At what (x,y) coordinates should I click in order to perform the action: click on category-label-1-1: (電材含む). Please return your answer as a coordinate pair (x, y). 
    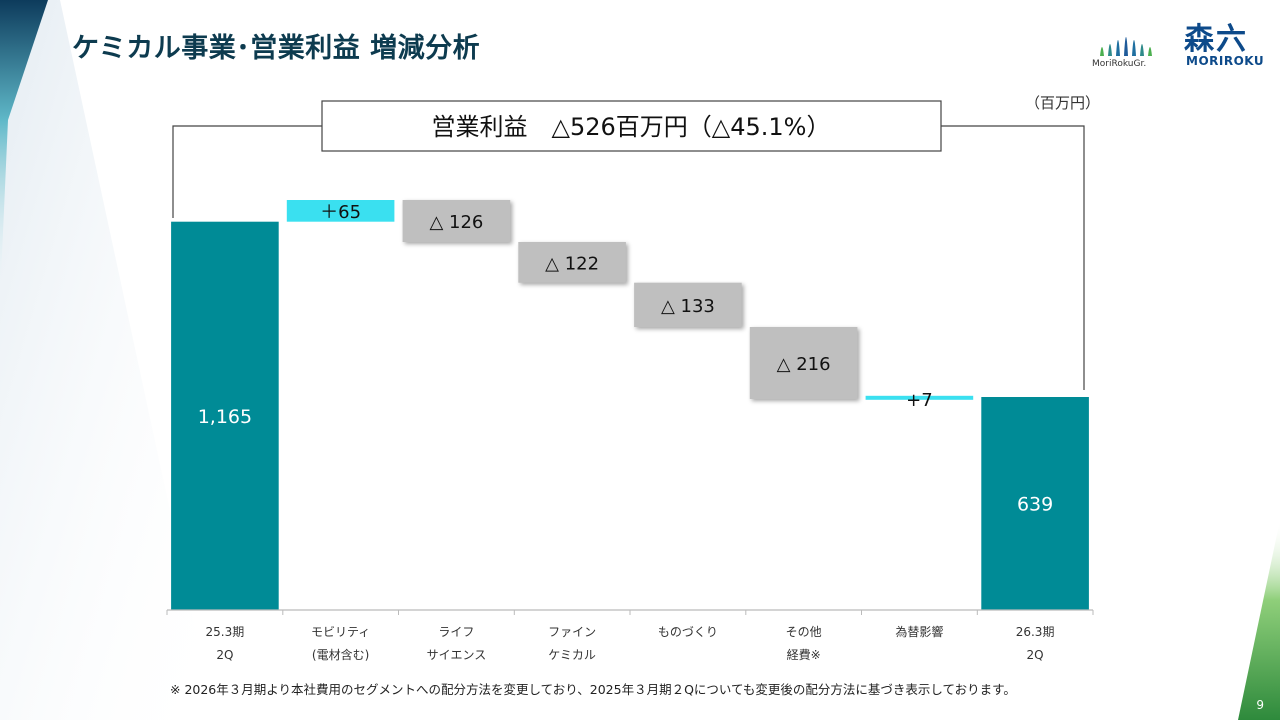
    Looking at the image, I should click on (340, 654).